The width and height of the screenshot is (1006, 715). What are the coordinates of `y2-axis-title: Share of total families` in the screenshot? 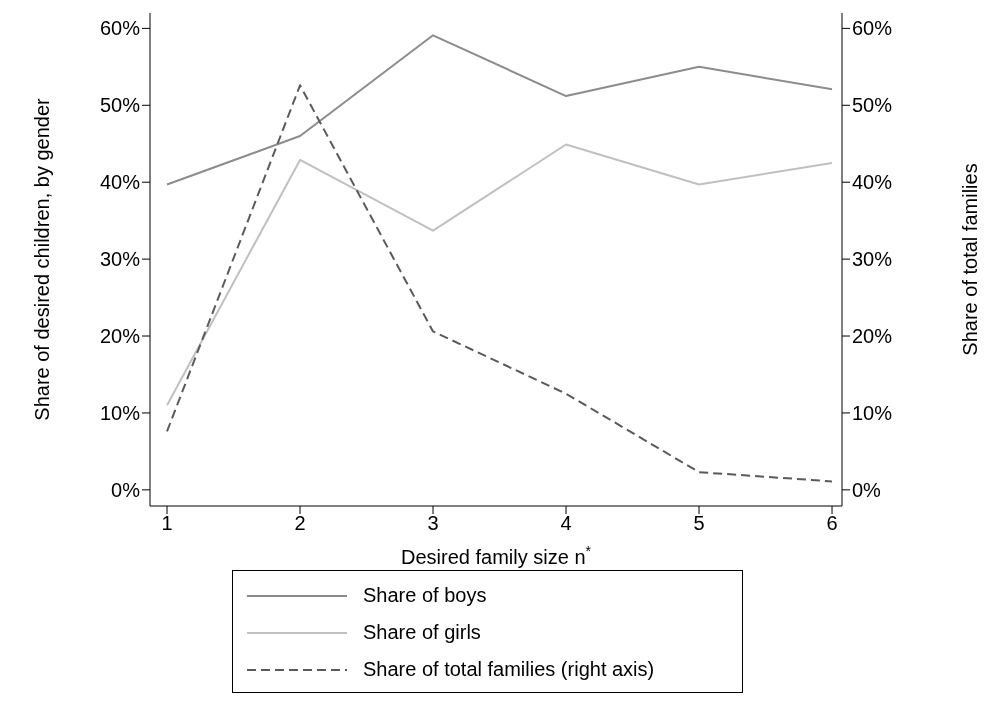 It's located at (970, 259).